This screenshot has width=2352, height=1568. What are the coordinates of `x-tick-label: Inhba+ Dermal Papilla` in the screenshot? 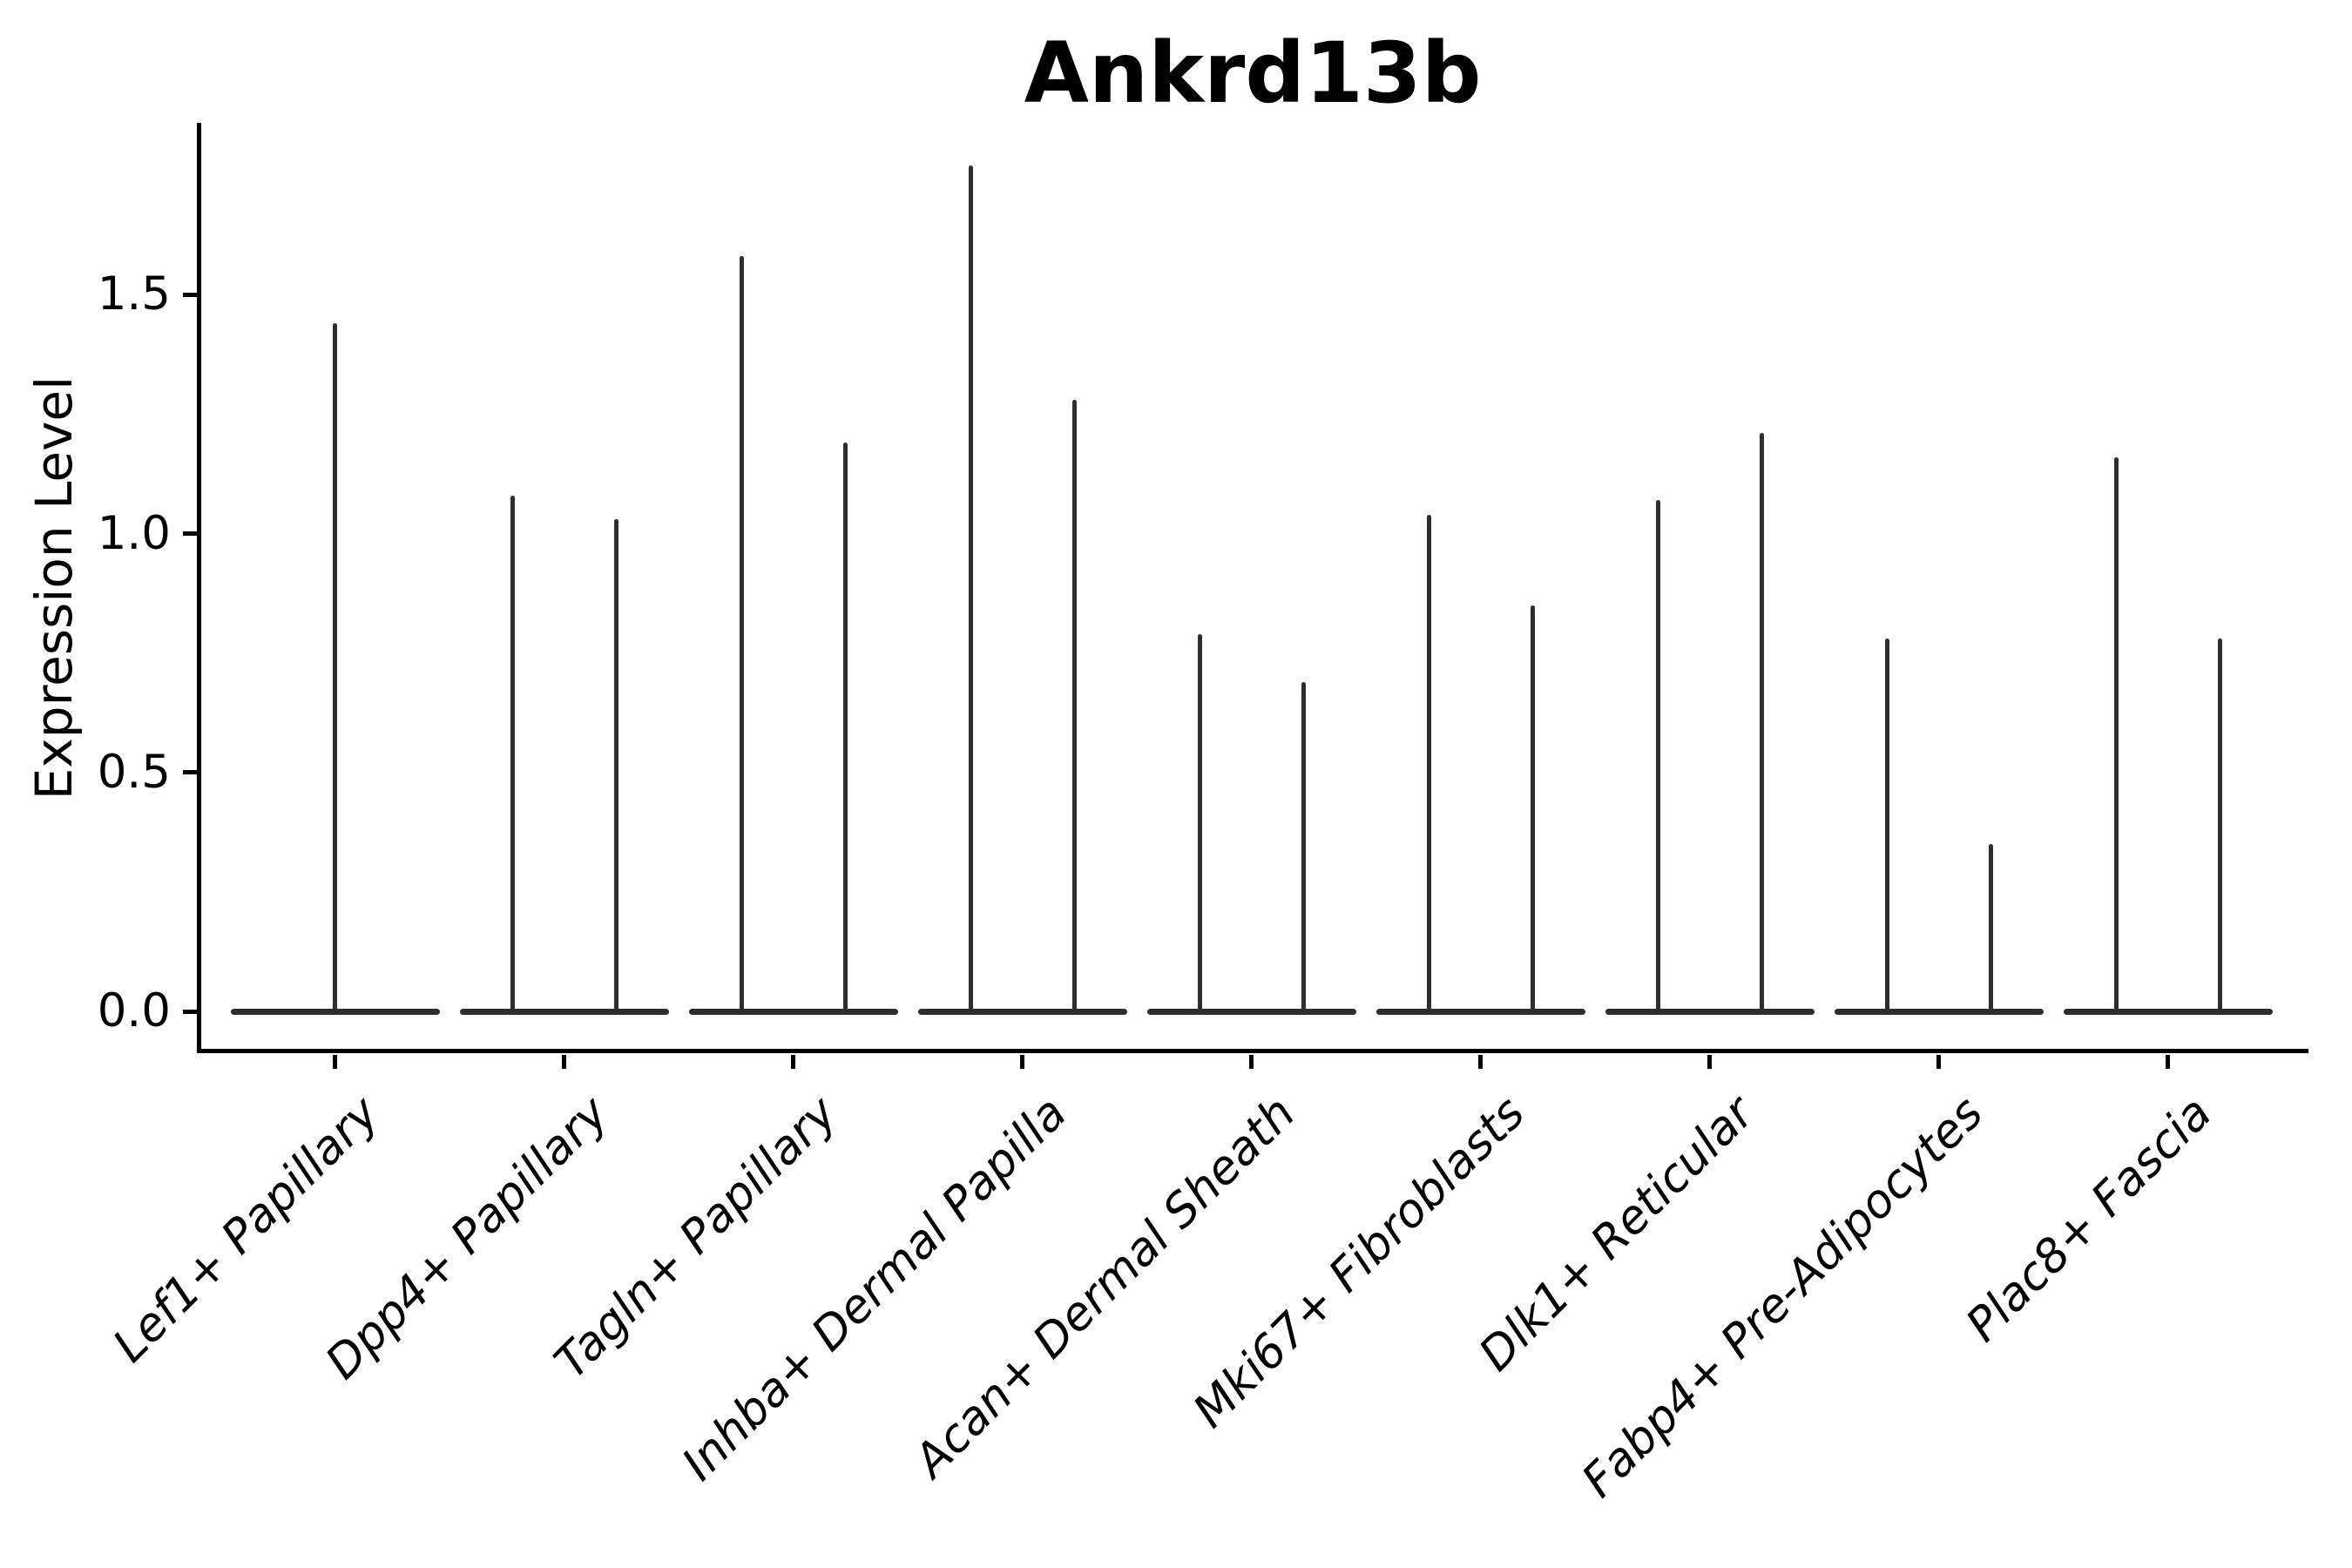 It's located at (874, 1289).